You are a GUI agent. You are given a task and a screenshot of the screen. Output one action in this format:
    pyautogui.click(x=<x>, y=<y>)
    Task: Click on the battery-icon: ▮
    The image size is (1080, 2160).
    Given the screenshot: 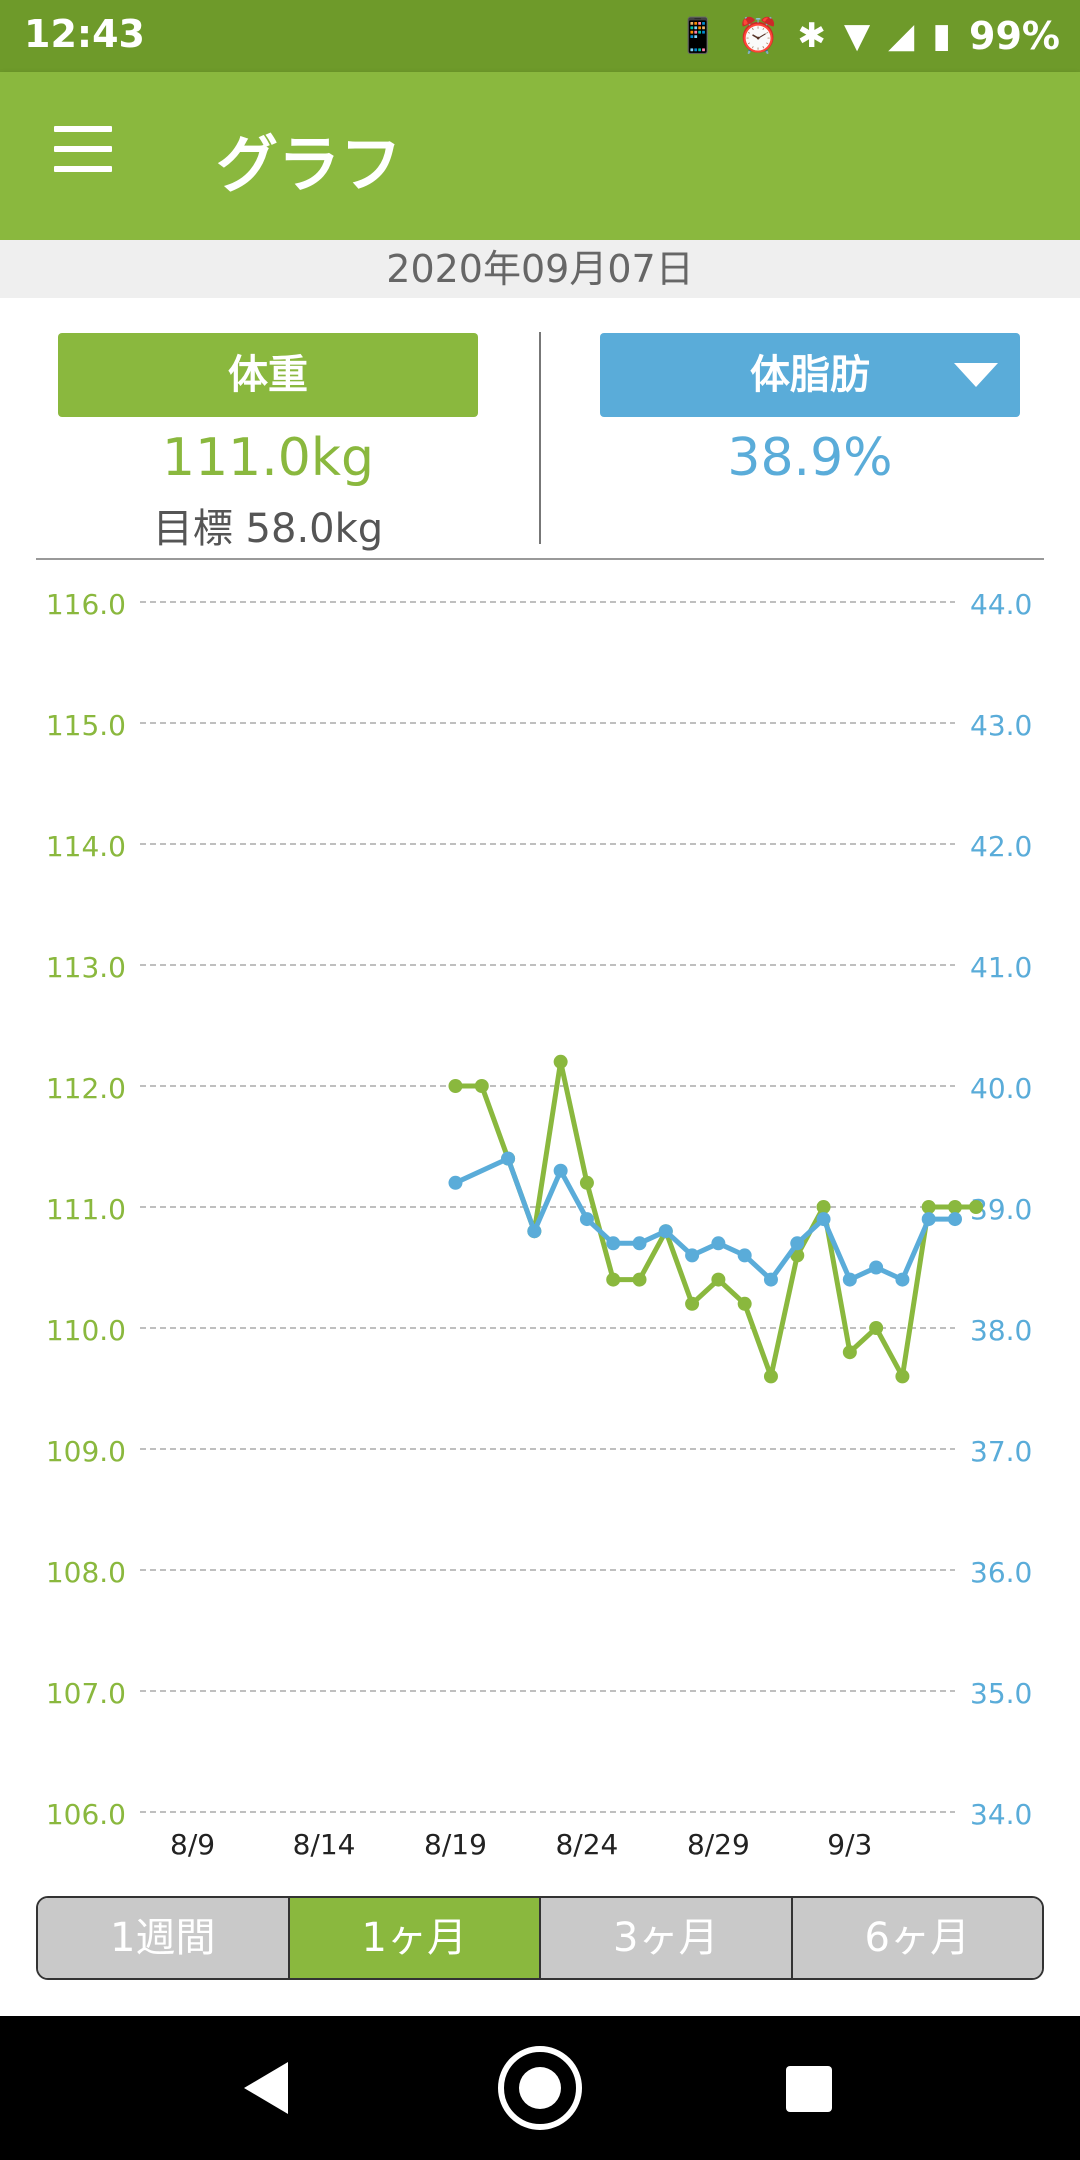 What is the action you would take?
    pyautogui.click(x=942, y=36)
    